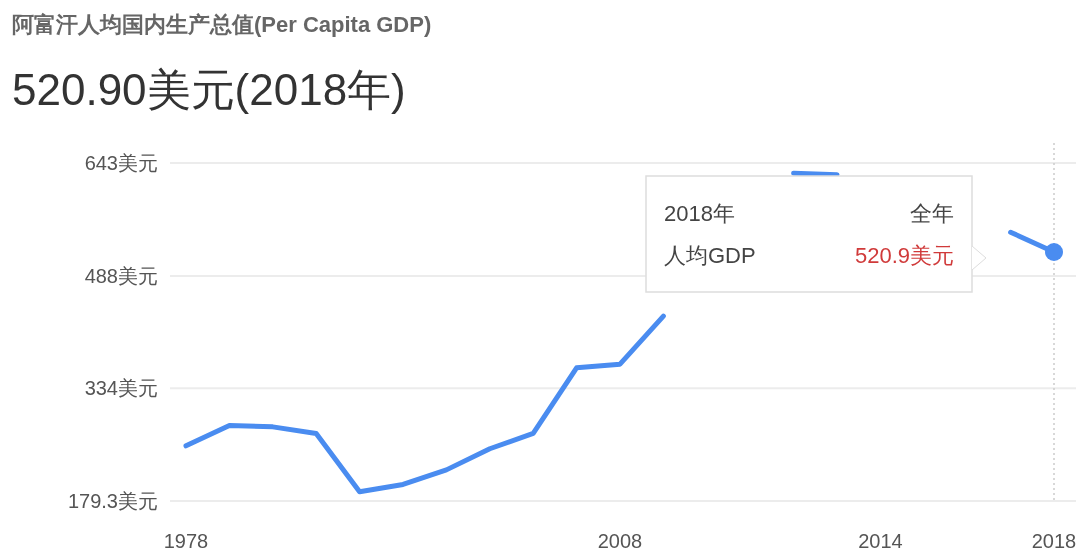 The height and width of the screenshot is (553, 1080). What do you see at coordinates (1054, 541) in the screenshot?
I see `x-tick-label: 2018` at bounding box center [1054, 541].